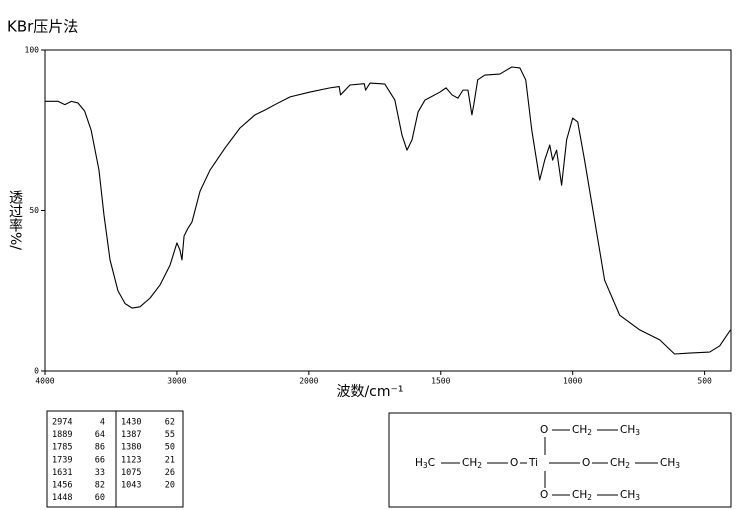 The image size is (737, 510). Describe the element at coordinates (131, 473) in the screenshot. I see `peak-table-cell: 1075` at that location.